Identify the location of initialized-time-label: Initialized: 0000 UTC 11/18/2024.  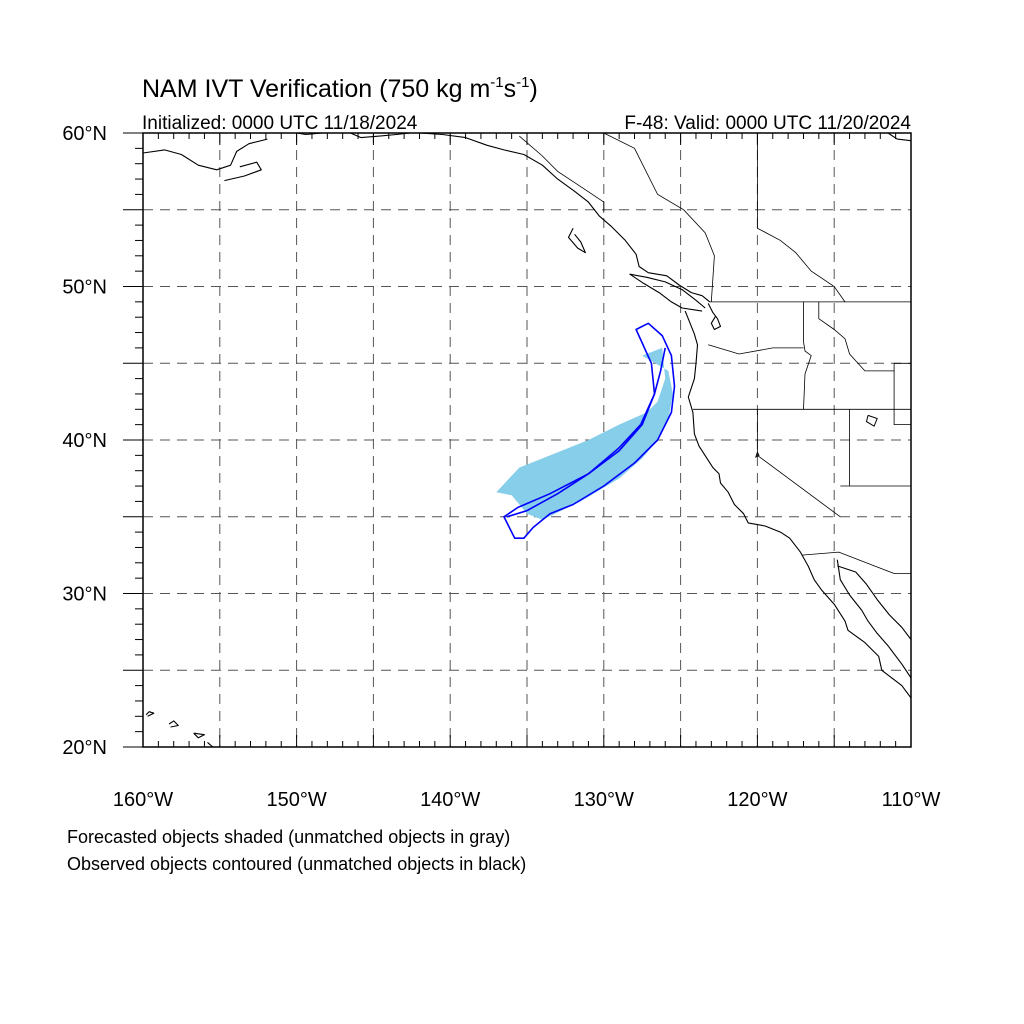
(280, 123).